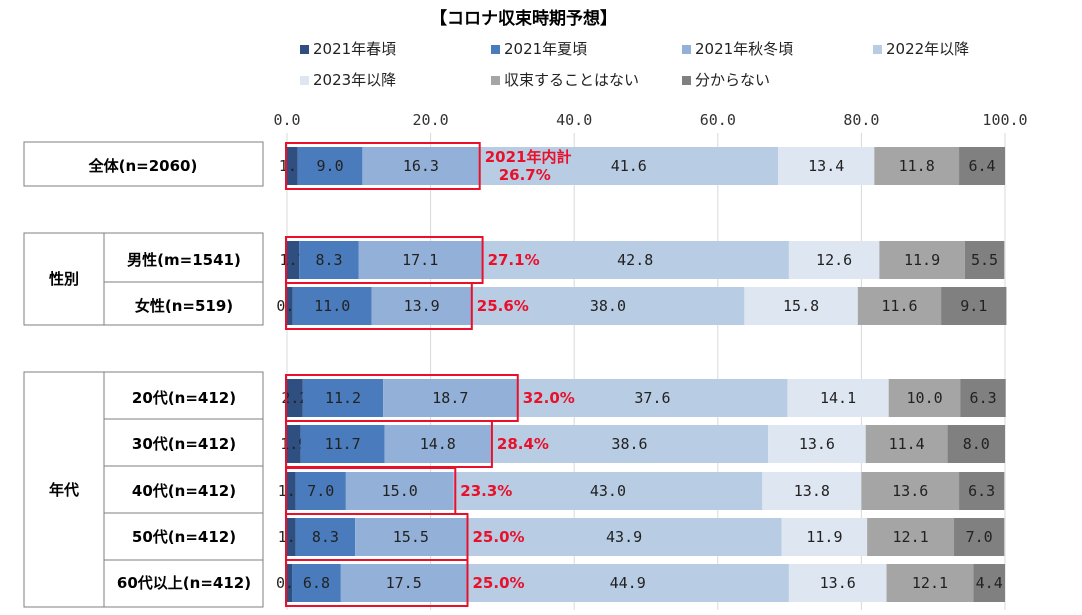 The height and width of the screenshot is (615, 1082). What do you see at coordinates (286, 120) in the screenshot?
I see `x-tick-label: 0.0` at bounding box center [286, 120].